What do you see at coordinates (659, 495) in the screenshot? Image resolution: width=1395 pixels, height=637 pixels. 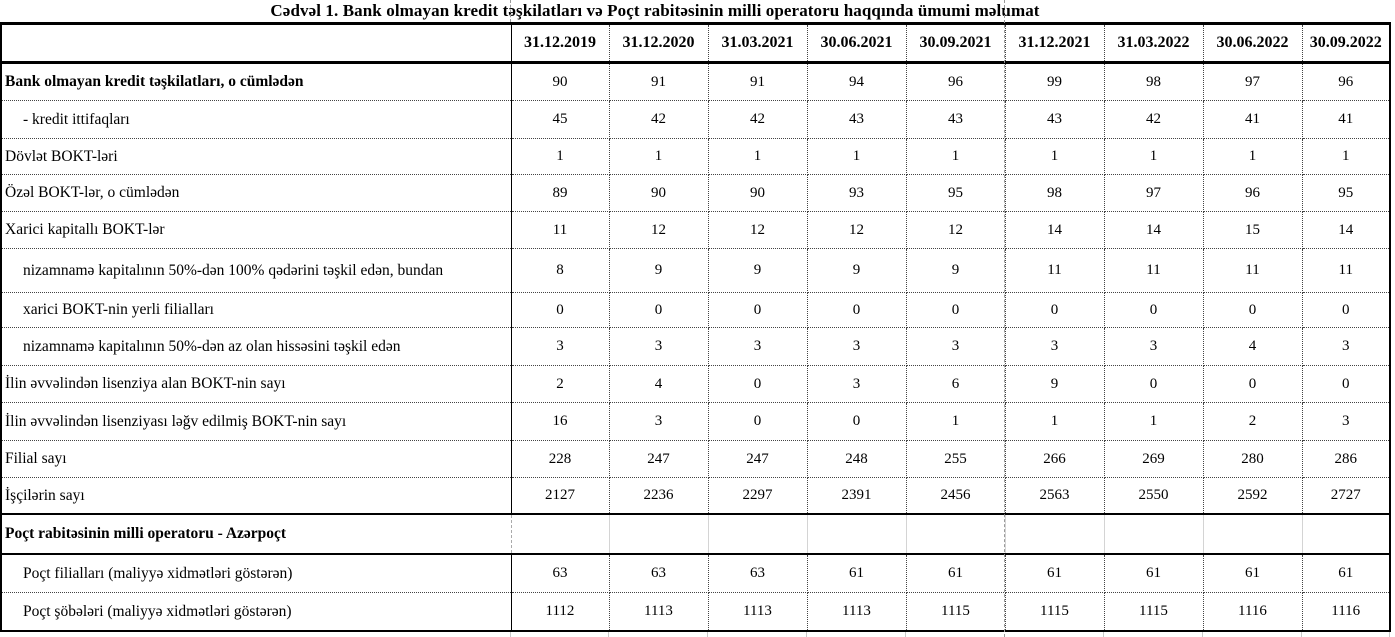 I see `value-cell: 2236` at bounding box center [659, 495].